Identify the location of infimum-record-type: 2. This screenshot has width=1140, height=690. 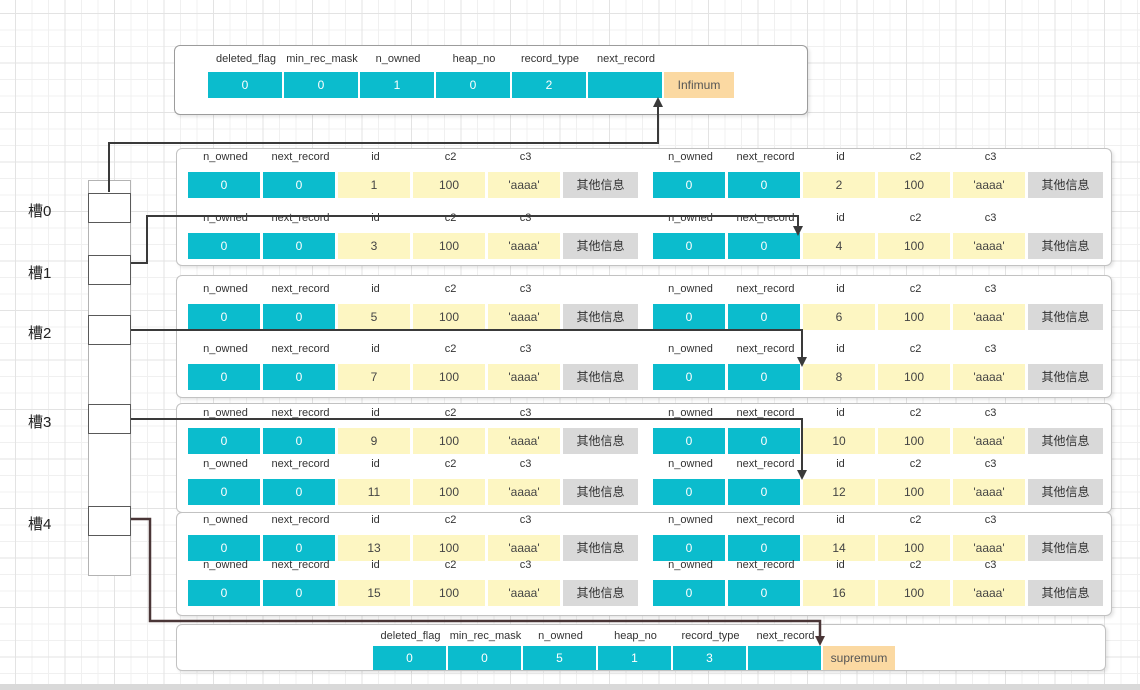
(549, 85).